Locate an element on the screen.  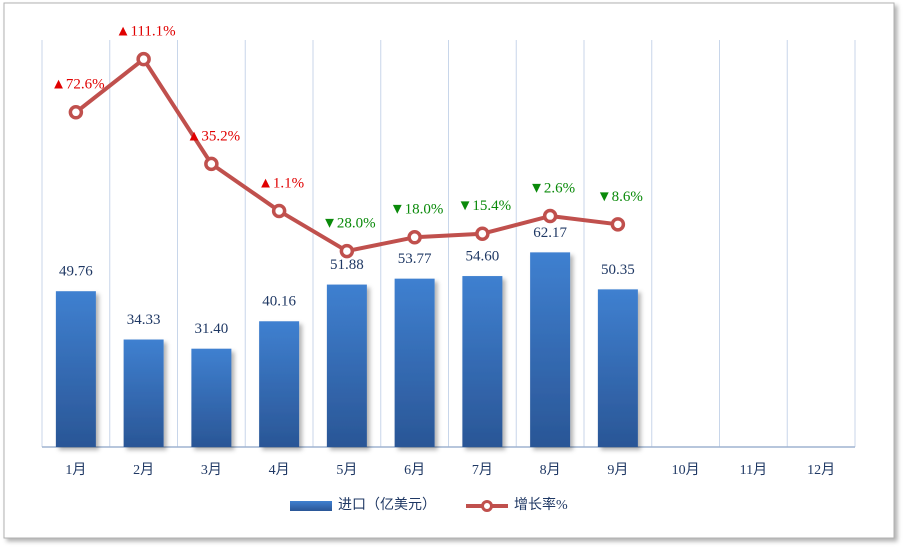
bar-value-label: 49.76 is located at coordinates (76, 272).